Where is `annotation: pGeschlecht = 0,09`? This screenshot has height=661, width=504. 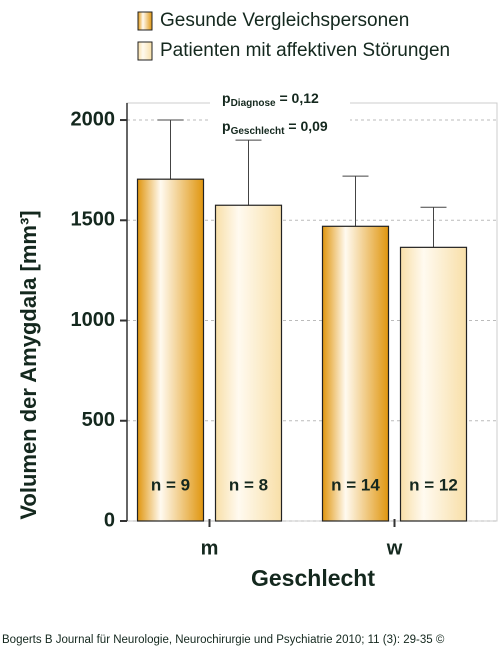
annotation: pGeschlecht = 0,09 is located at coordinates (275, 127).